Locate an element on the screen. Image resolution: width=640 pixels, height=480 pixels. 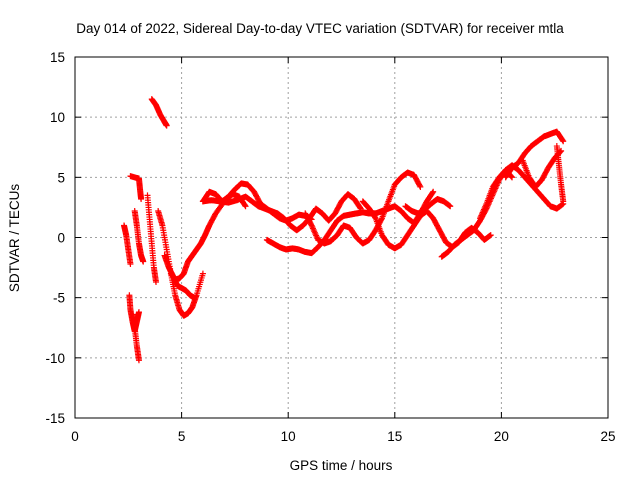
series-track-d is located at coordinates (136, 187).